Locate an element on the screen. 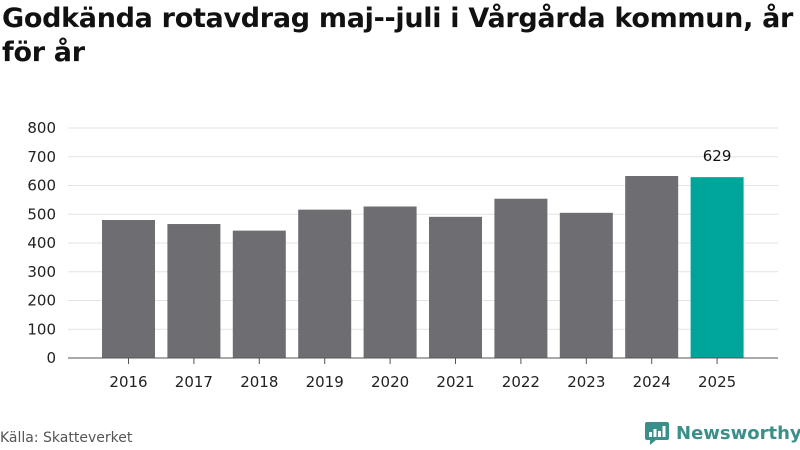  y-tick-label: 100 is located at coordinates (41, 329).